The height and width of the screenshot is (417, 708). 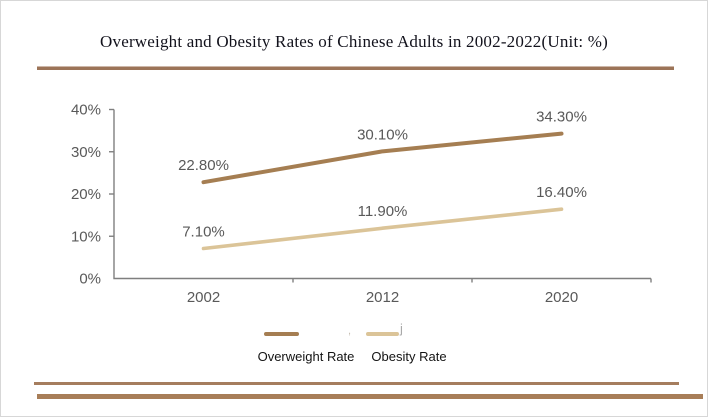 What do you see at coordinates (86, 110) in the screenshot?
I see `y-axis-tick-label: 40%` at bounding box center [86, 110].